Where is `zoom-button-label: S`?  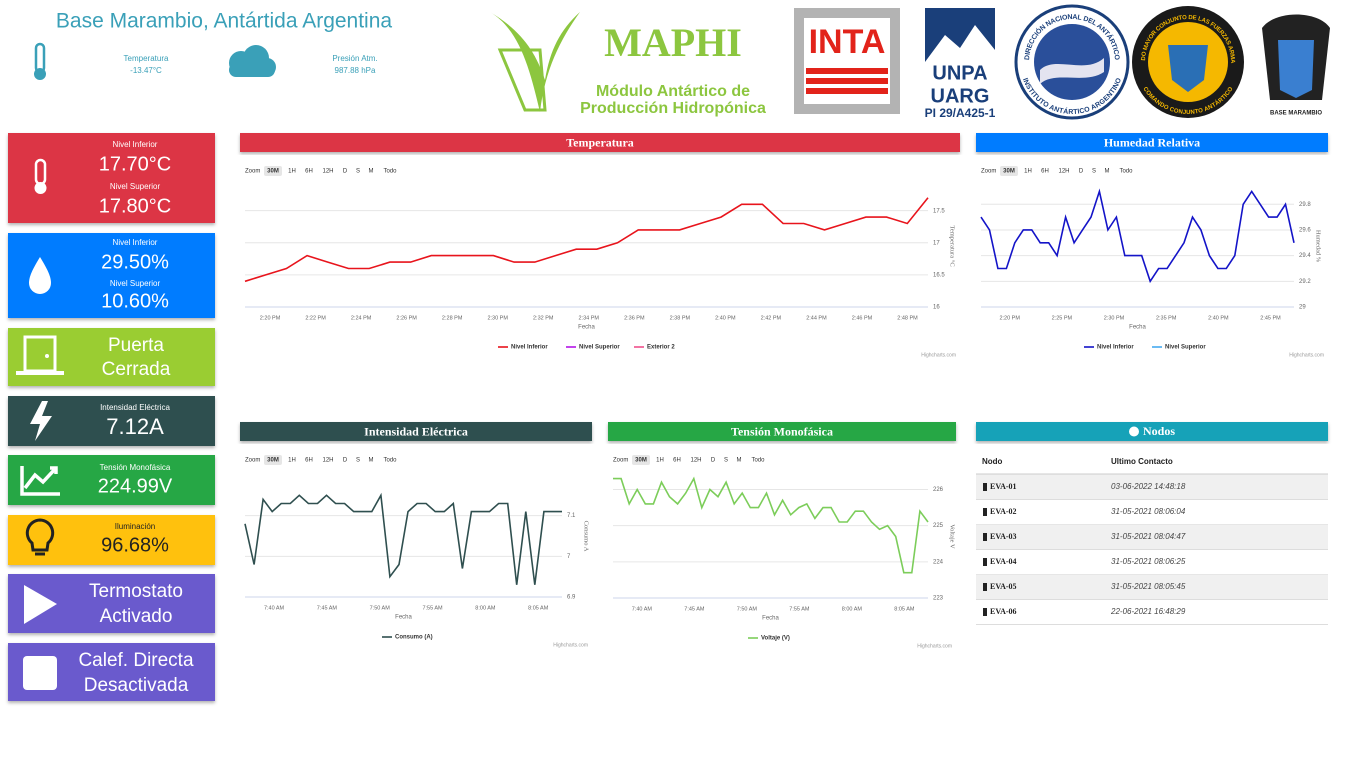 zoom-button-label: S is located at coordinates (1094, 172).